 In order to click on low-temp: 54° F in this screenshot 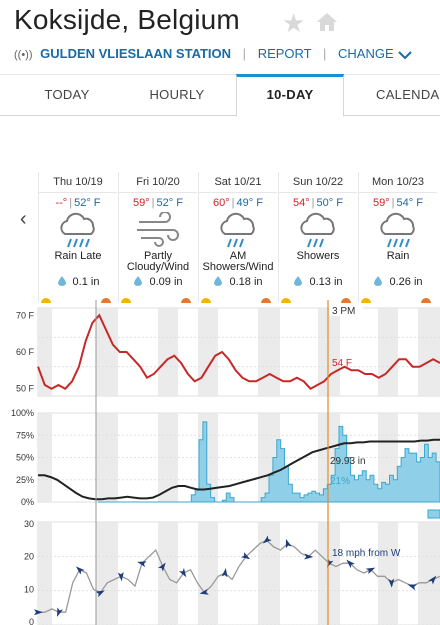, I will do `click(409, 203)`.